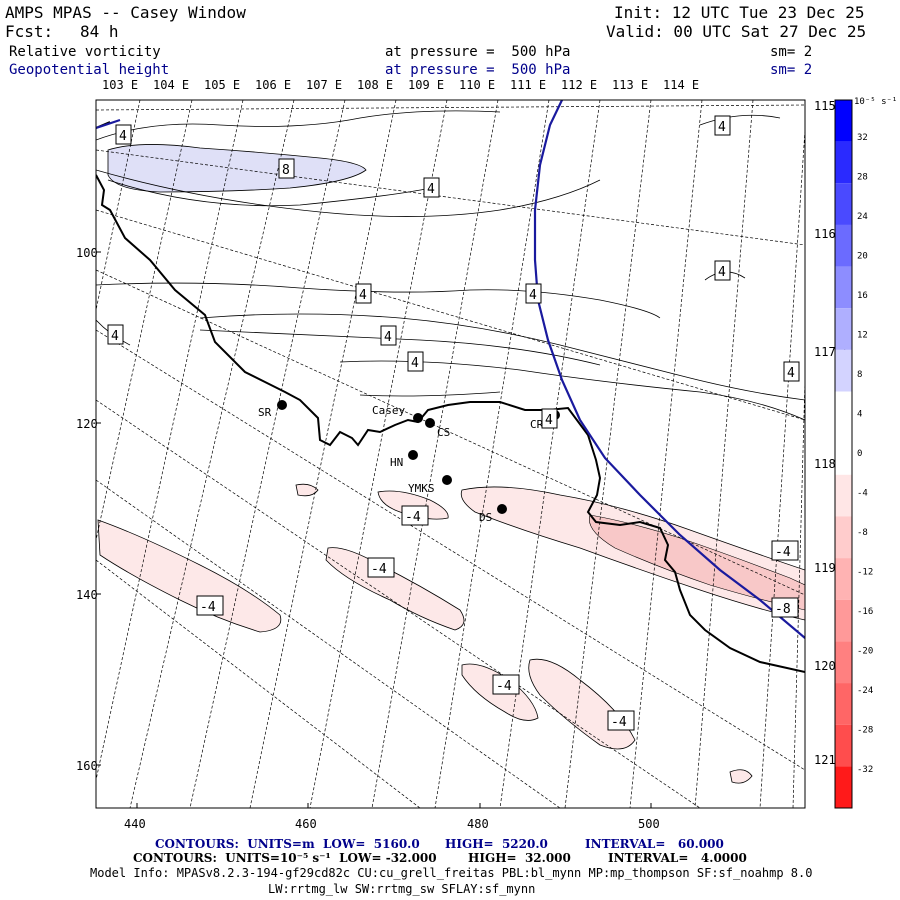  Describe the element at coordinates (375, 85) in the screenshot. I see `lon-label: 108 E` at that location.